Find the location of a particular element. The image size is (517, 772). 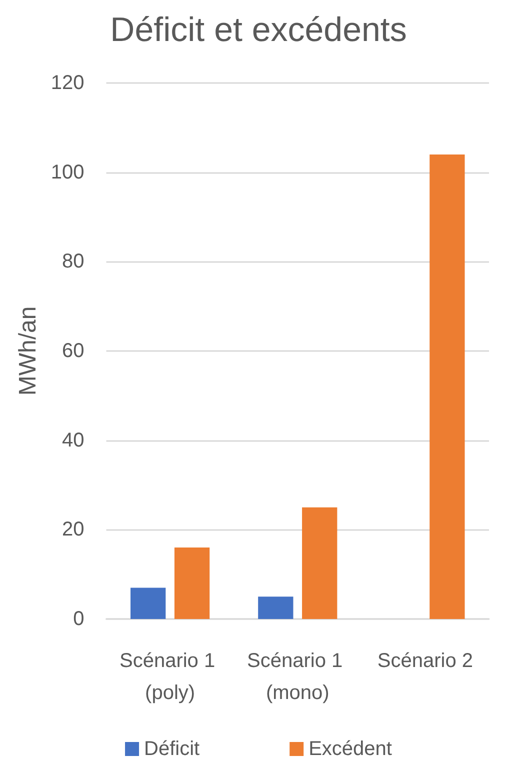

chart-title: Déficit et excédents is located at coordinates (258, 30).